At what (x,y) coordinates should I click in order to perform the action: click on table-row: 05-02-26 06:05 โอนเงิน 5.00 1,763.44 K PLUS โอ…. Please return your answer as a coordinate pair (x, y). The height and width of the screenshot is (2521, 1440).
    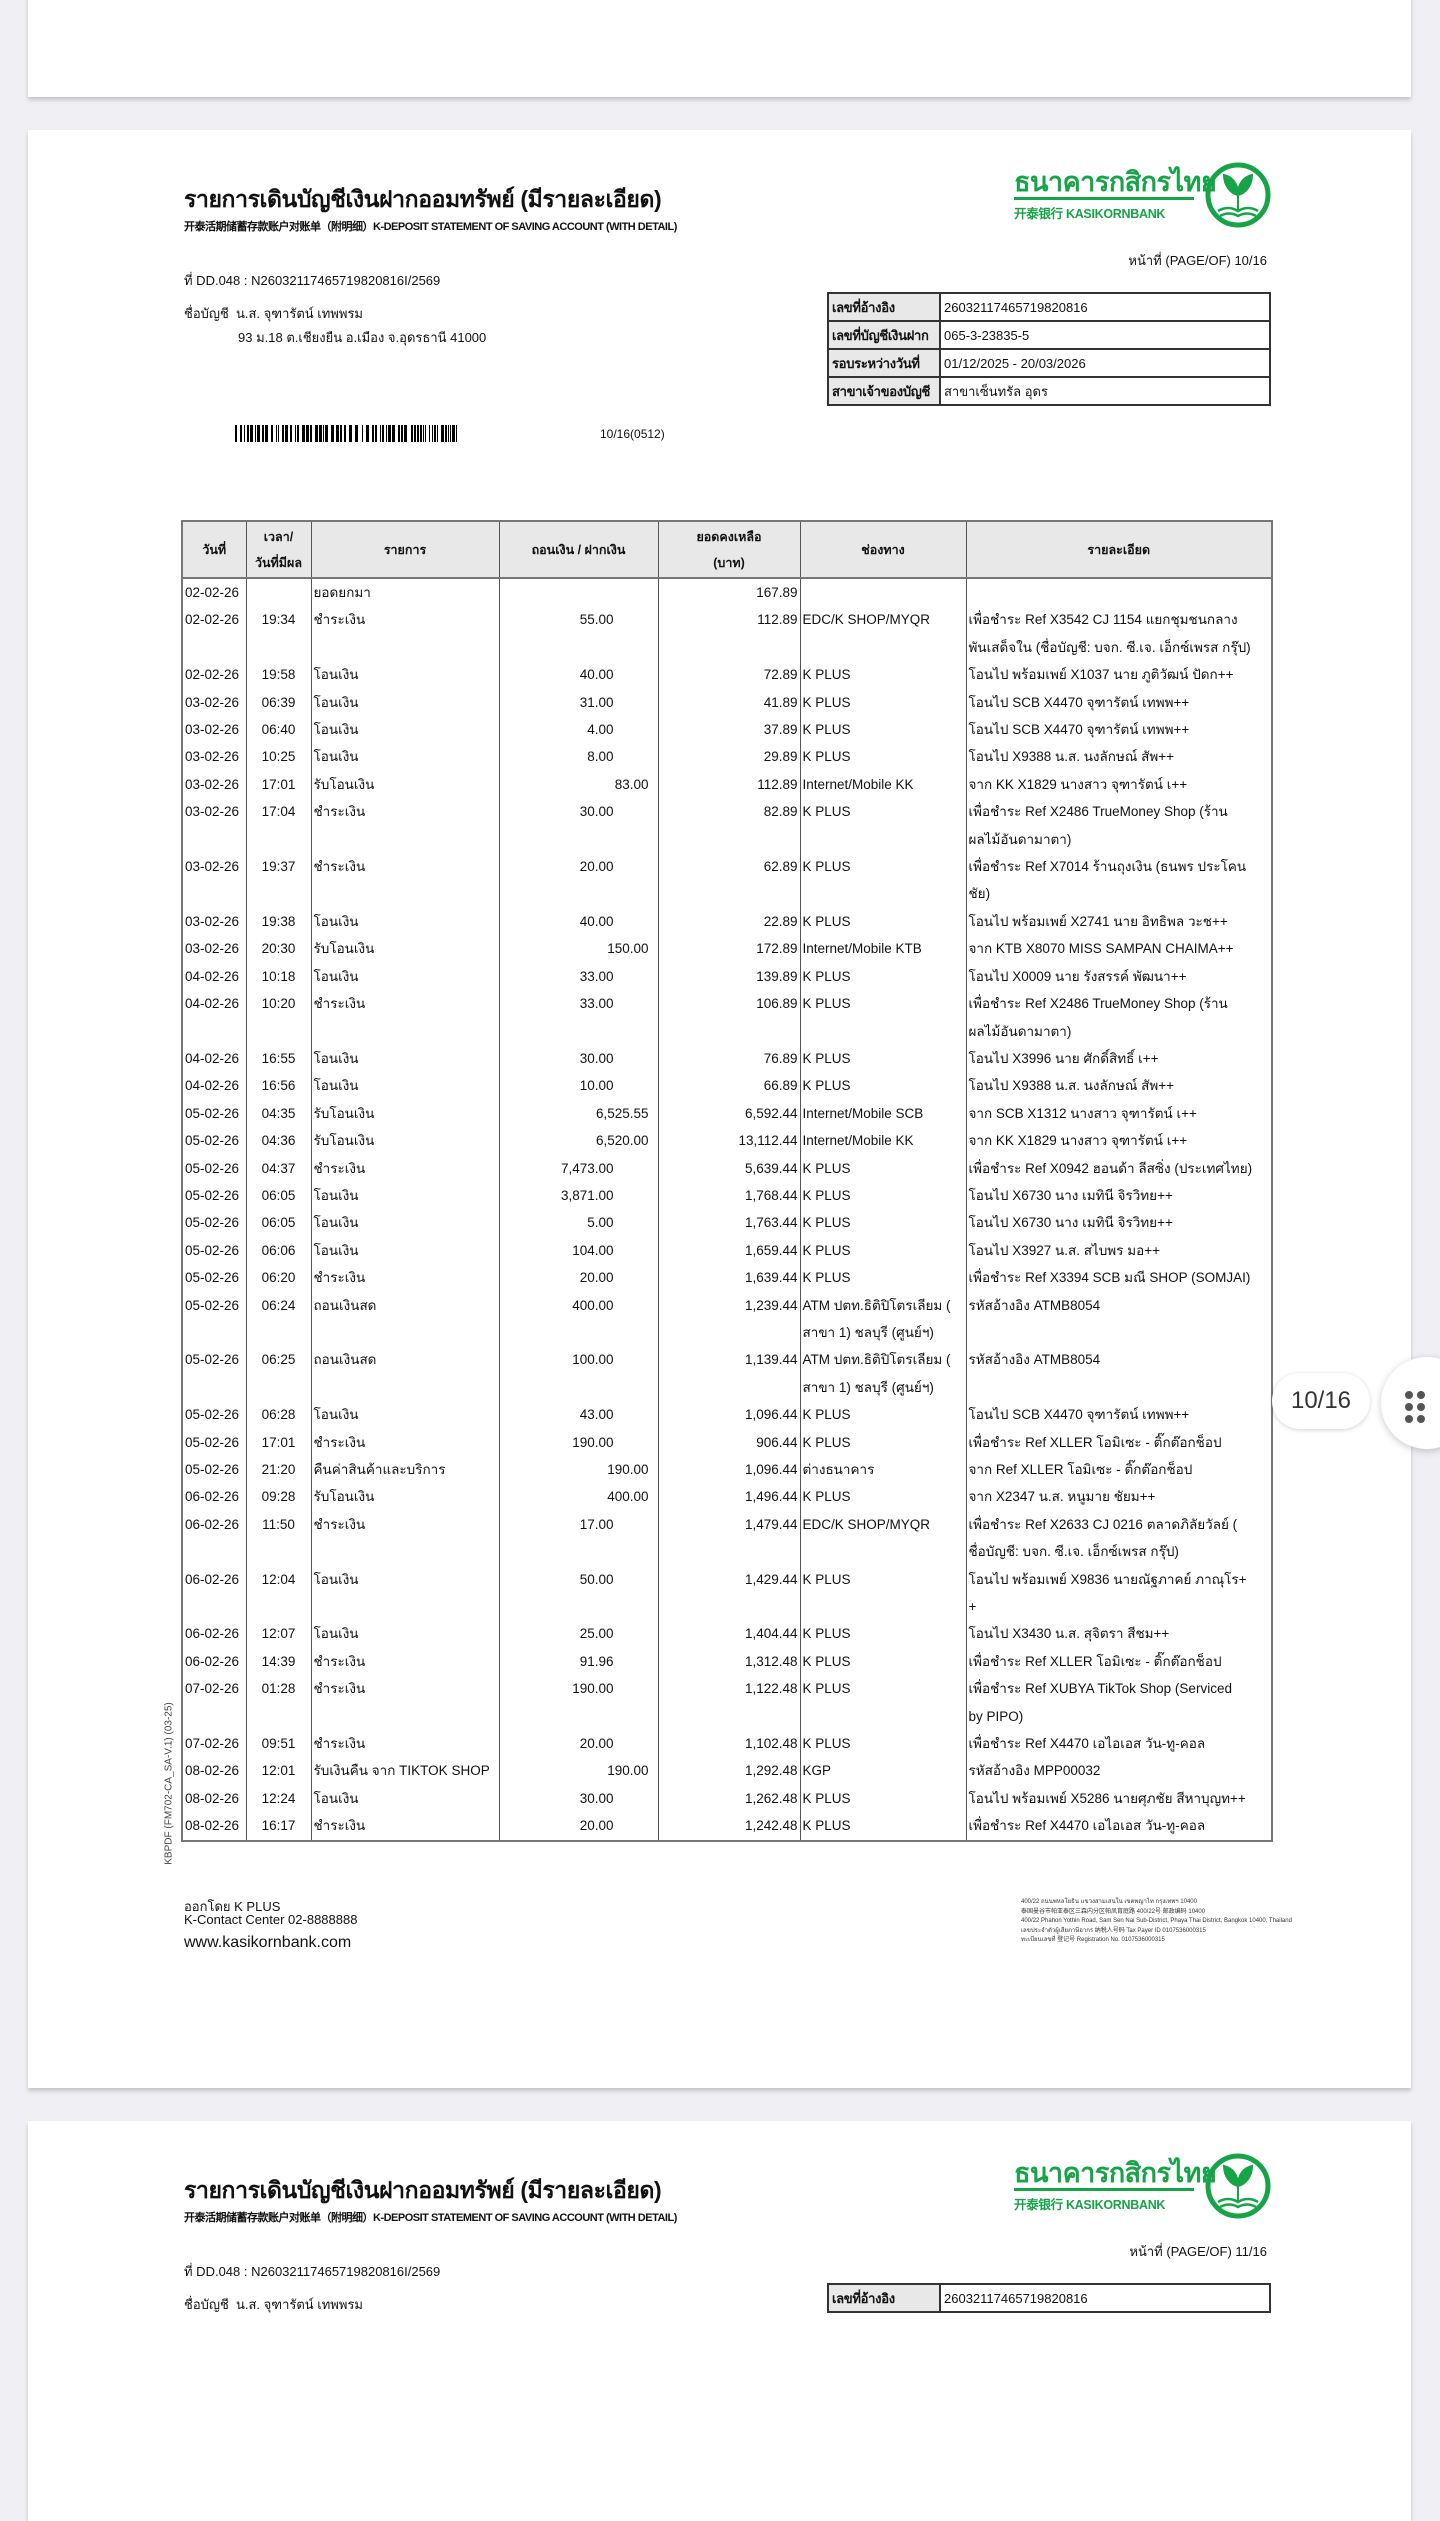
    Looking at the image, I should click on (726, 1223).